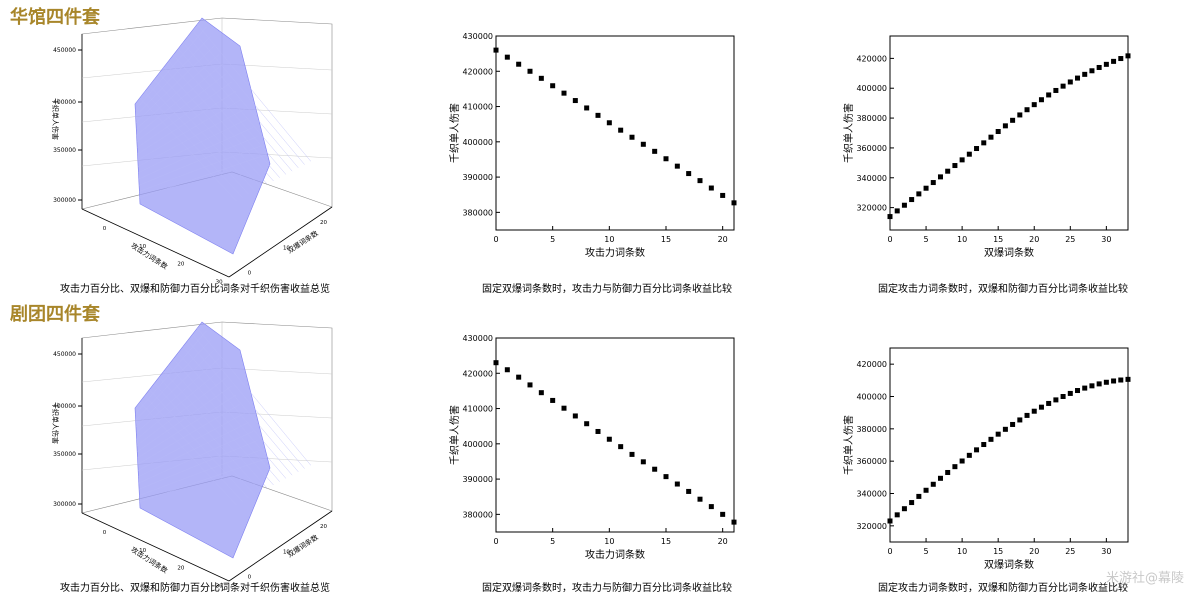  What do you see at coordinates (64, 354) in the screenshot?
I see `z-tick-label: 450000` at bounding box center [64, 354].